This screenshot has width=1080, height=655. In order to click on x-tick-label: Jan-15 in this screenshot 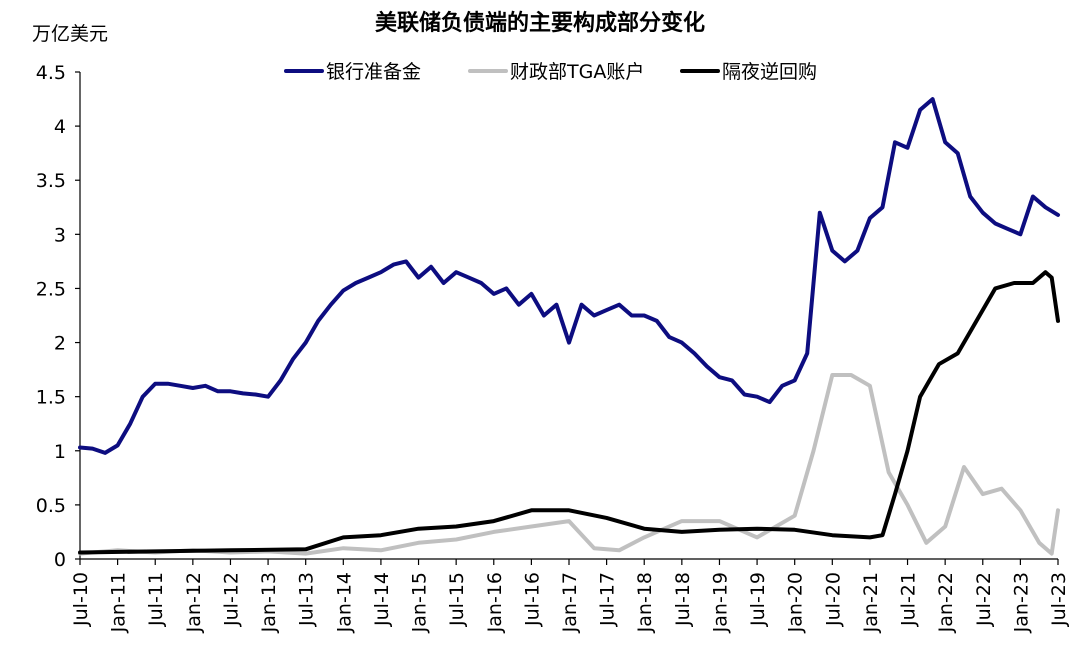, I will do `click(420, 602)`.